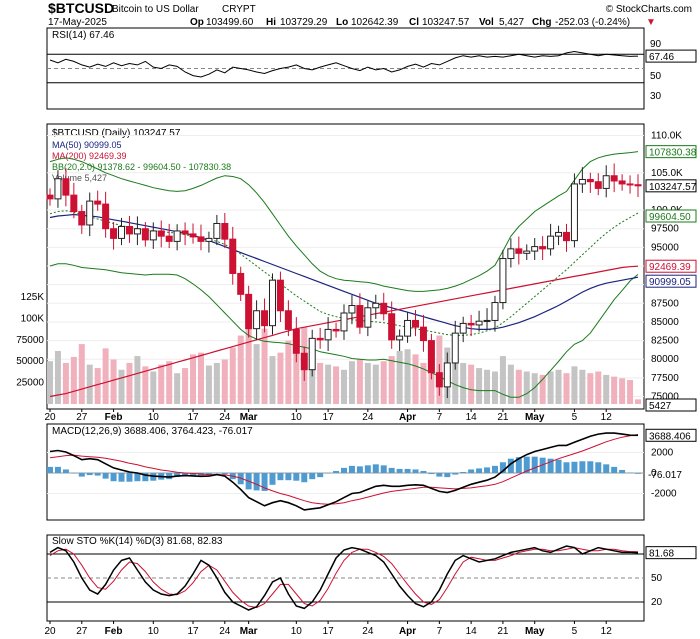 The image size is (700, 639). What do you see at coordinates (535, 631) in the screenshot?
I see `date-tick-label: May` at bounding box center [535, 631].